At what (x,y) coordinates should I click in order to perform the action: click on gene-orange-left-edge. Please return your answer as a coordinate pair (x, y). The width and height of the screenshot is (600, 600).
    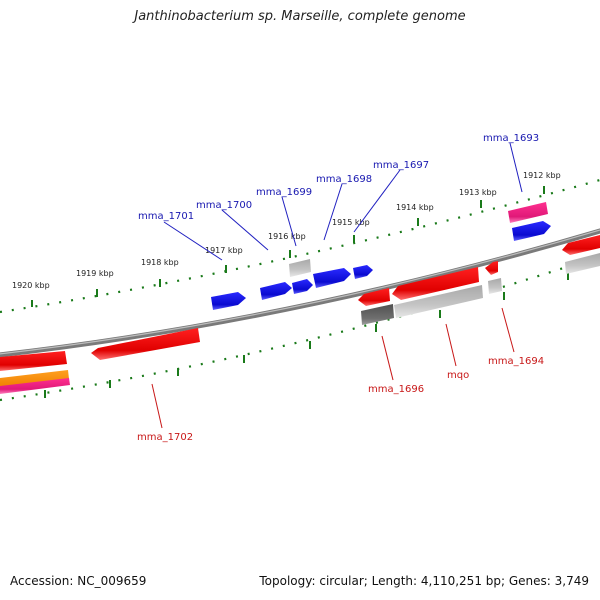
    Looking at the image, I should click on (34, 378).